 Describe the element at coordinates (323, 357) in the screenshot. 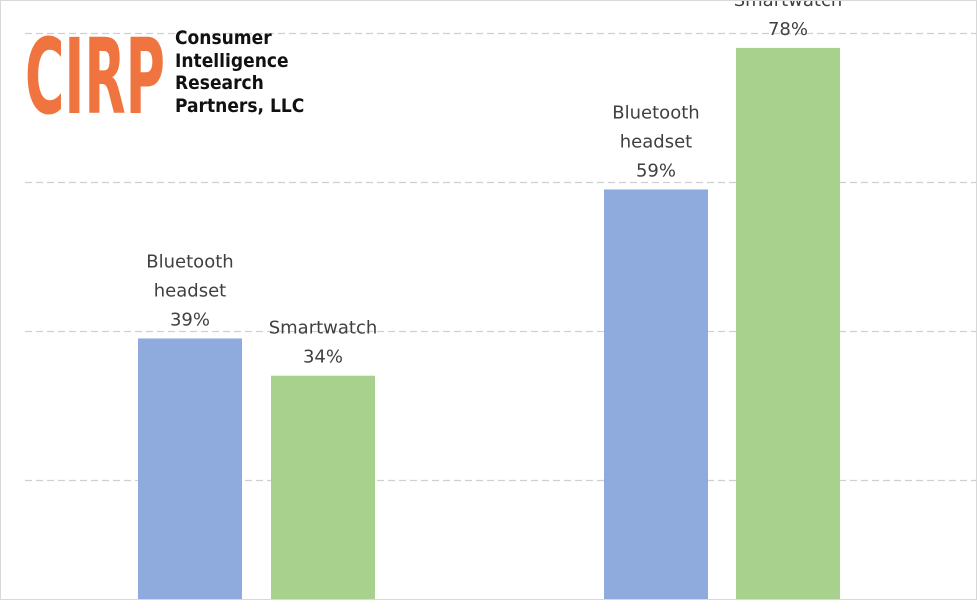

I see `bar-value-label: 34%` at that location.